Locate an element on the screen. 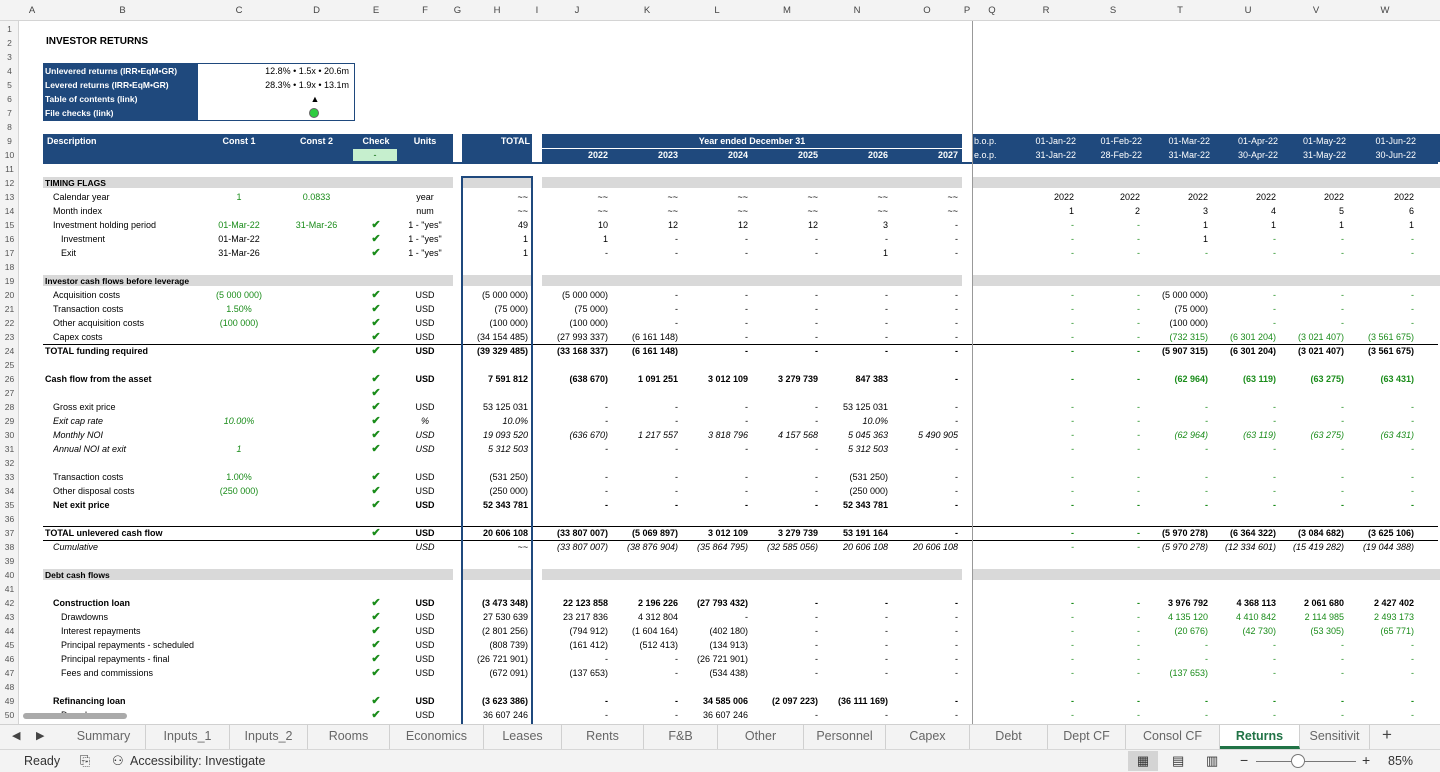 Image resolution: width=1440 pixels, height=772 pixels. total-cell: 10.0% is located at coordinates (515, 421).